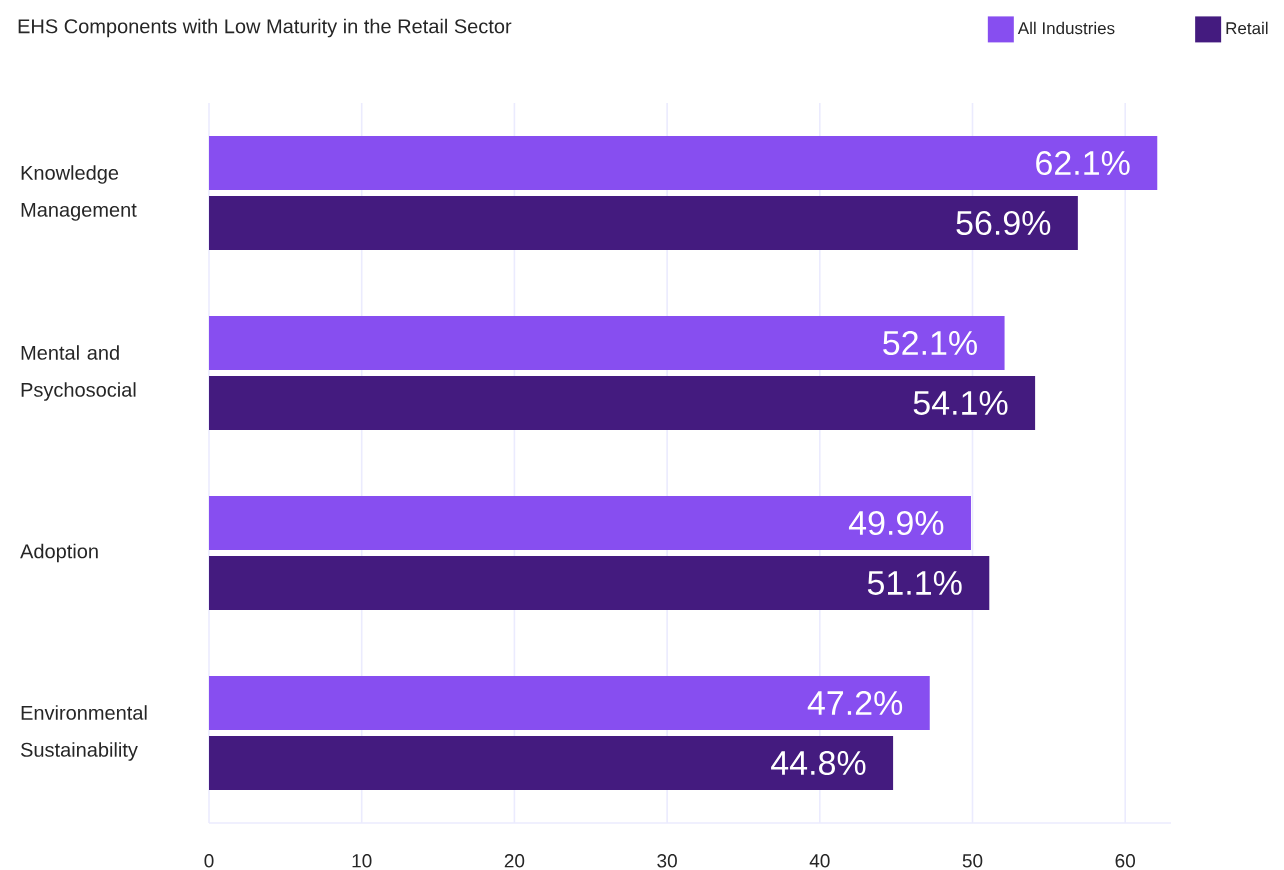 This screenshot has width=1284, height=870. Describe the element at coordinates (972, 861) in the screenshot. I see `x-tick-label: 50` at that location.